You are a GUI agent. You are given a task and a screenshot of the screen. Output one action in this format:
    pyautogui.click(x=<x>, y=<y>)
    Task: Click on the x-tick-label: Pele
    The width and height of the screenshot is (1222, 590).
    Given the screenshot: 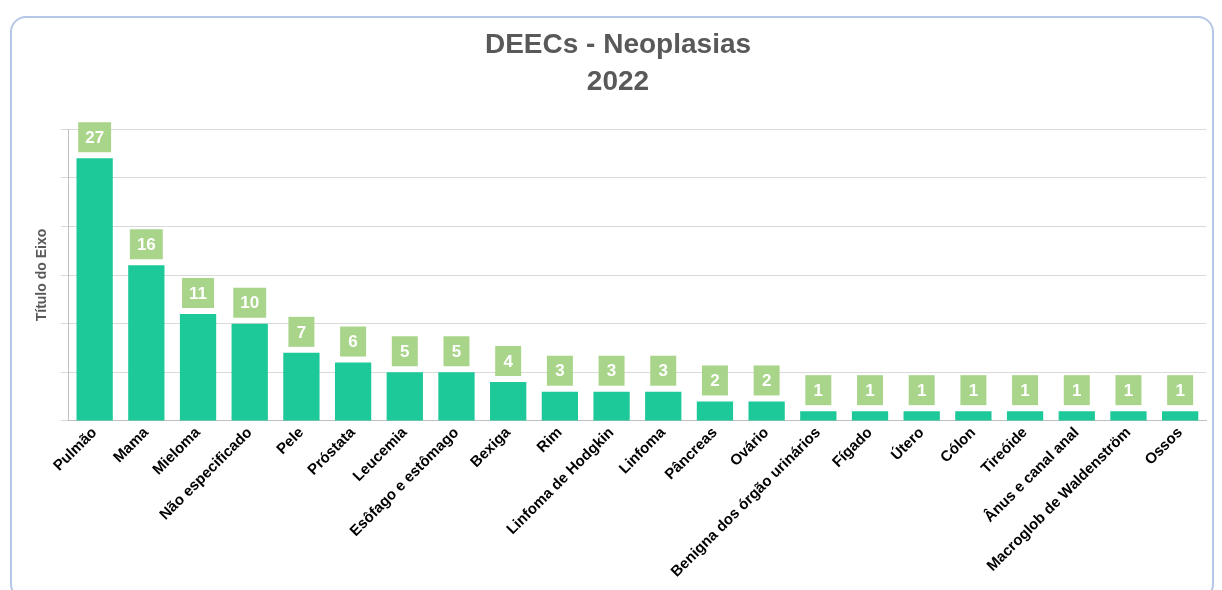 What is the action you would take?
    pyautogui.click(x=289, y=440)
    